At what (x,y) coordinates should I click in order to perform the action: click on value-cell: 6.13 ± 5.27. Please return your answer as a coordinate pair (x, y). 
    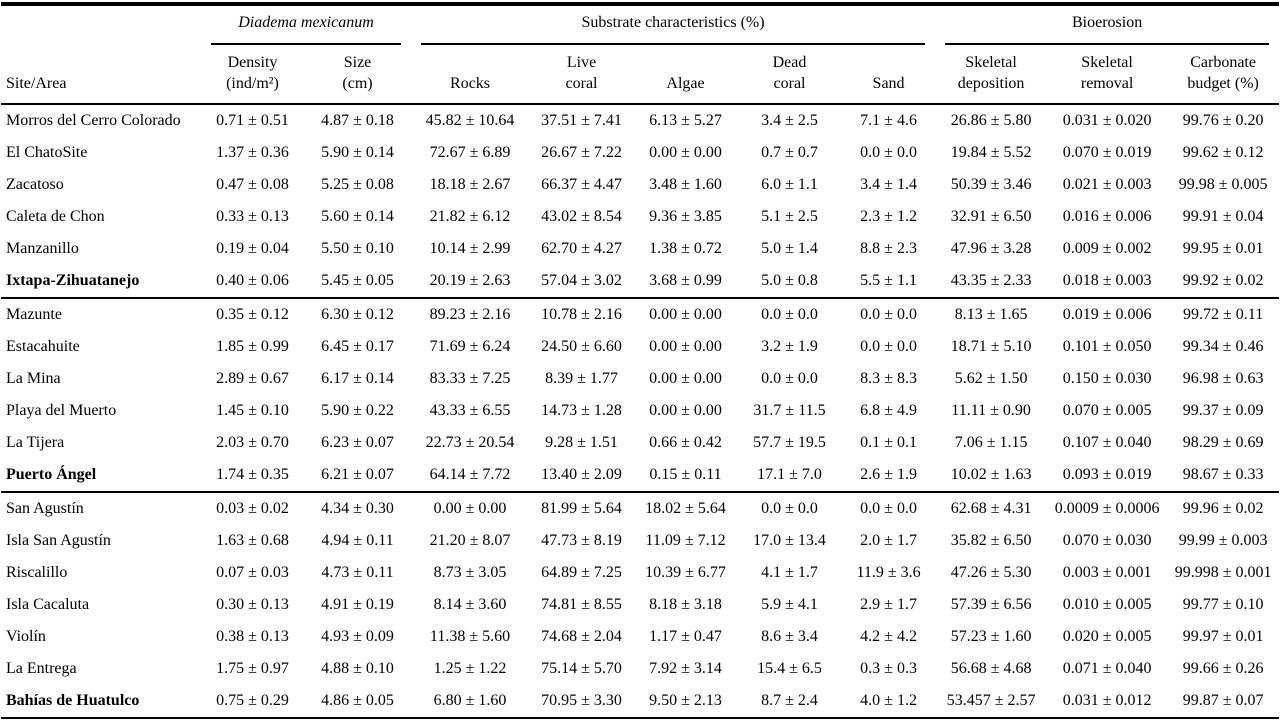
    Looking at the image, I should click on (685, 120).